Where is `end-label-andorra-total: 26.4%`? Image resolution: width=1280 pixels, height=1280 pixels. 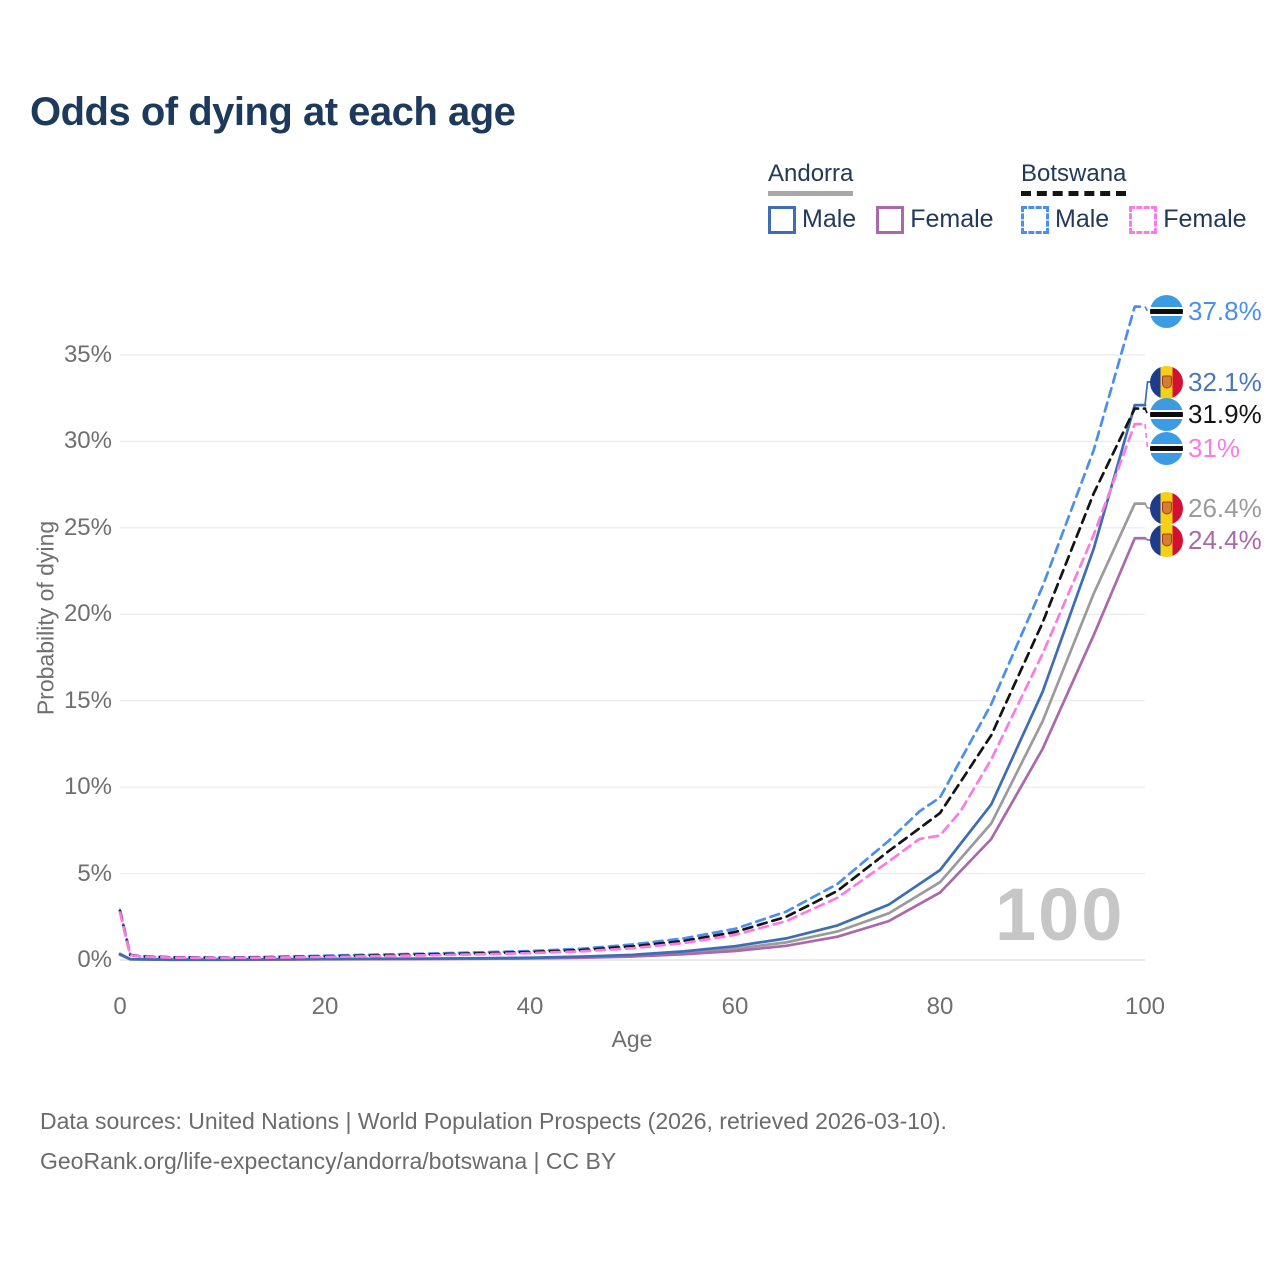
end-label-andorra-total: 26.4% is located at coordinates (1206, 508).